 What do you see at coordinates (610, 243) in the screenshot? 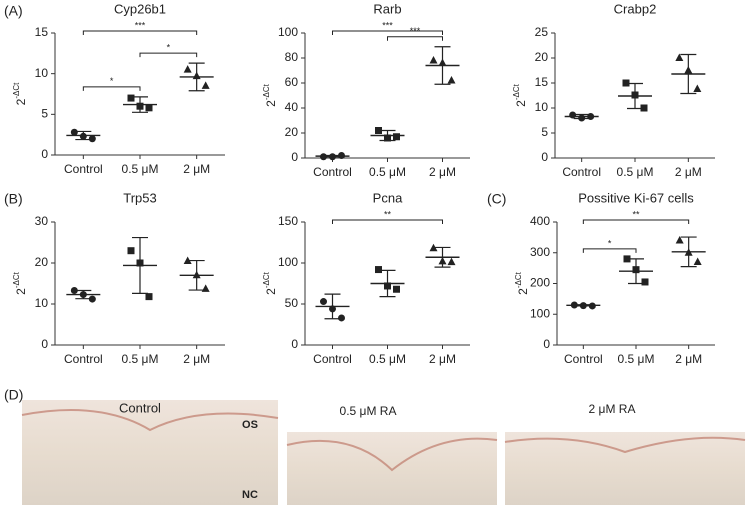
I see `significance-label: *` at bounding box center [610, 243].